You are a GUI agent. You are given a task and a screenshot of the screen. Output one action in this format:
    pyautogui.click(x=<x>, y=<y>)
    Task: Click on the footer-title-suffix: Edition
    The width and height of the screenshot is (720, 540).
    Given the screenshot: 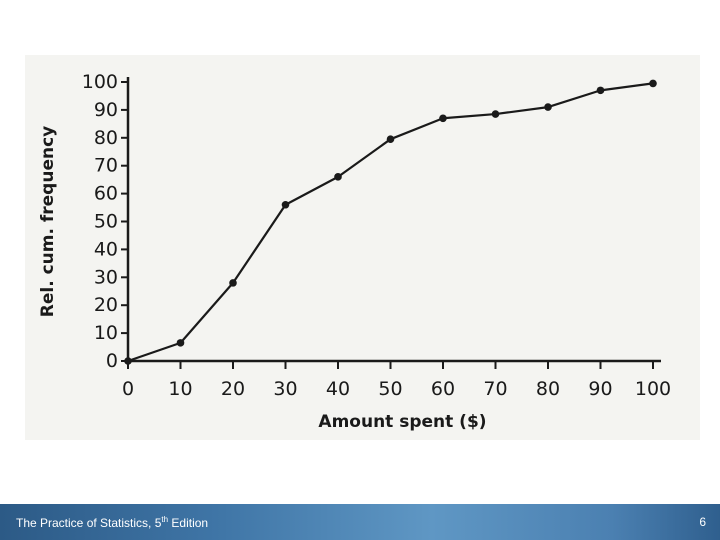 What is the action you would take?
    pyautogui.click(x=188, y=523)
    